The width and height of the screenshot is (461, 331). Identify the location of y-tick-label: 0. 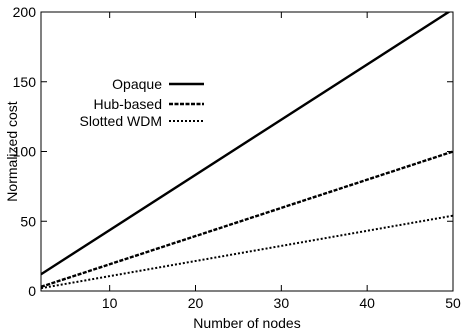
(32, 291).